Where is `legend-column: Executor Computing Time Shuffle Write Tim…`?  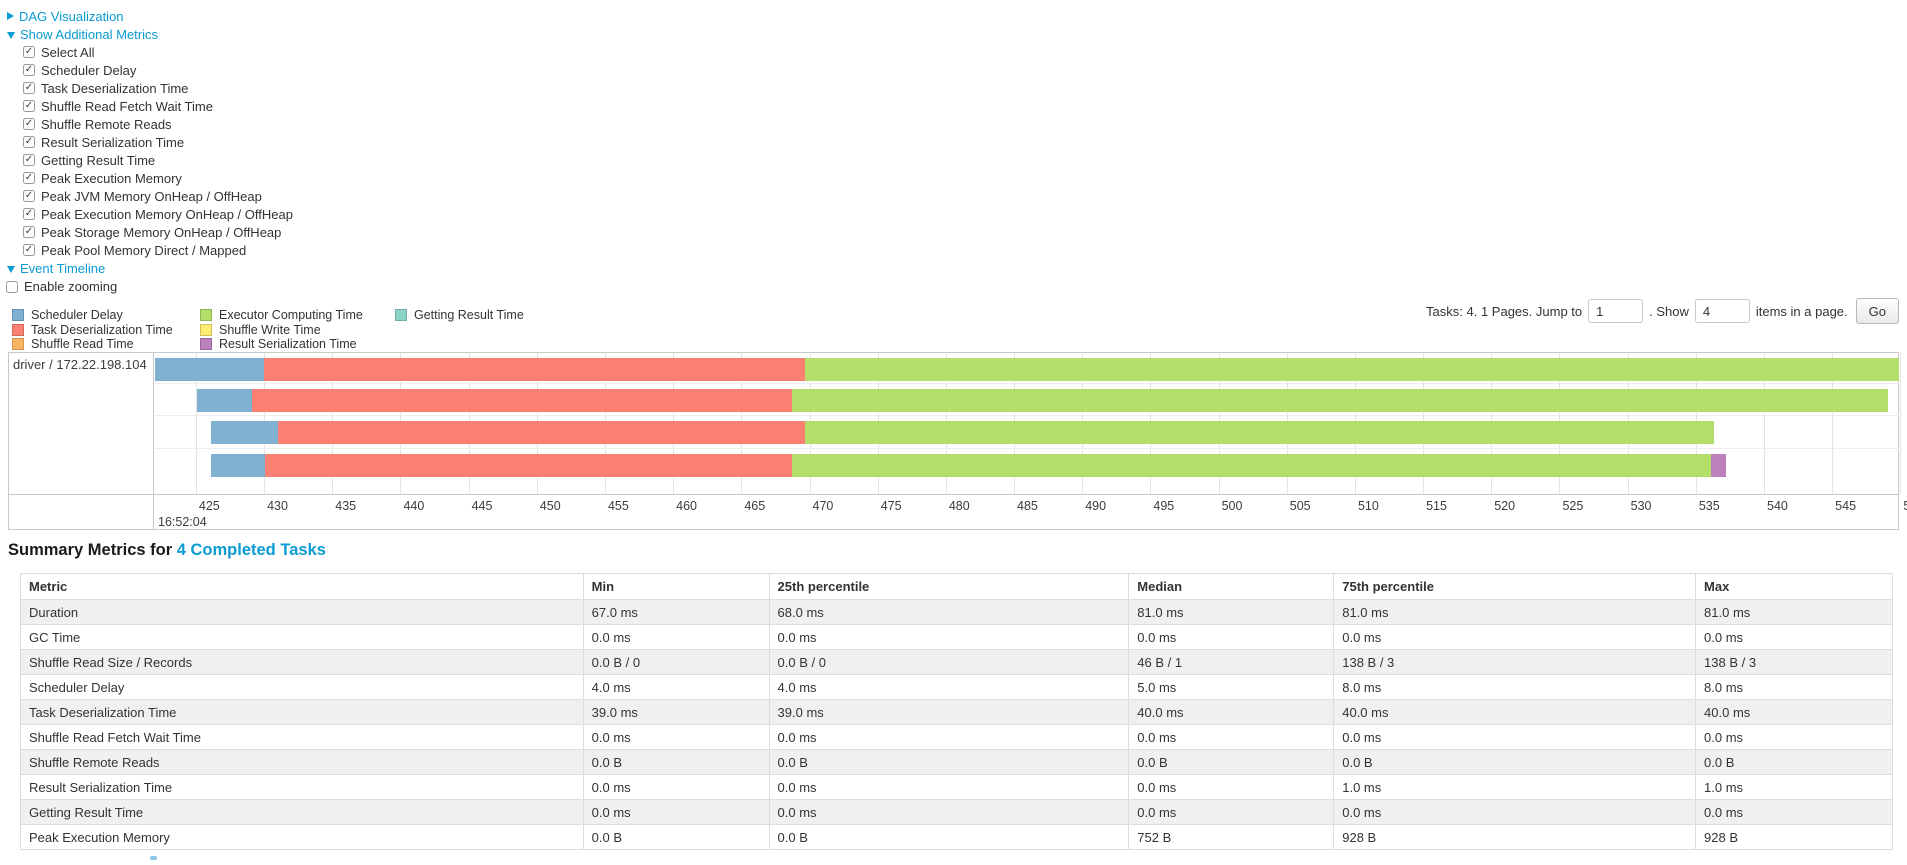 legend-column: Executor Computing Time Shuffle Write Tim… is located at coordinates (297, 330).